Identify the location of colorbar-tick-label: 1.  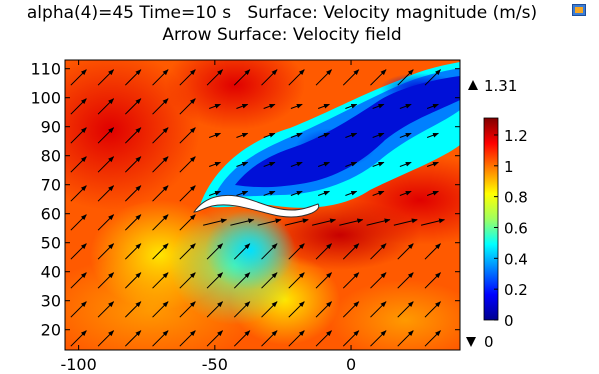
(509, 167).